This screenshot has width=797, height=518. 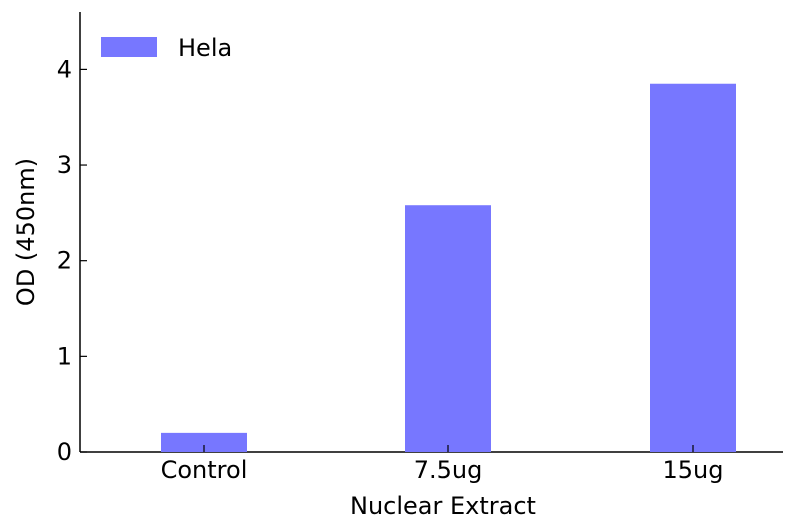 I want to click on legend-label-hela: Hela, so click(x=205, y=48).